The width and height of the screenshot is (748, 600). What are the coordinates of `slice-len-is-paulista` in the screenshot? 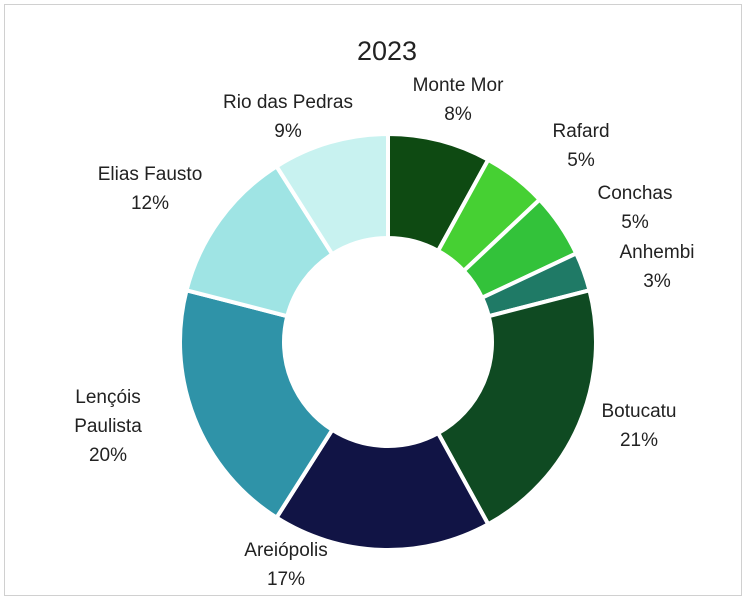 It's located at (257, 404).